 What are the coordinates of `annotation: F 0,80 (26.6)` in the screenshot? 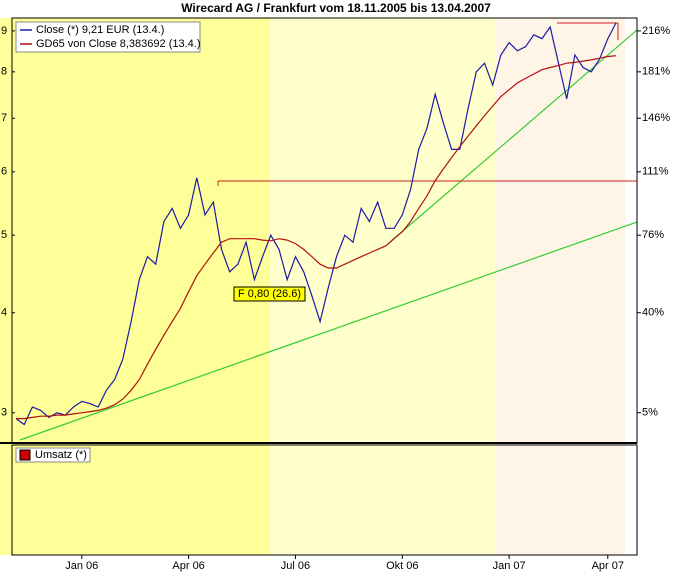 It's located at (269, 294).